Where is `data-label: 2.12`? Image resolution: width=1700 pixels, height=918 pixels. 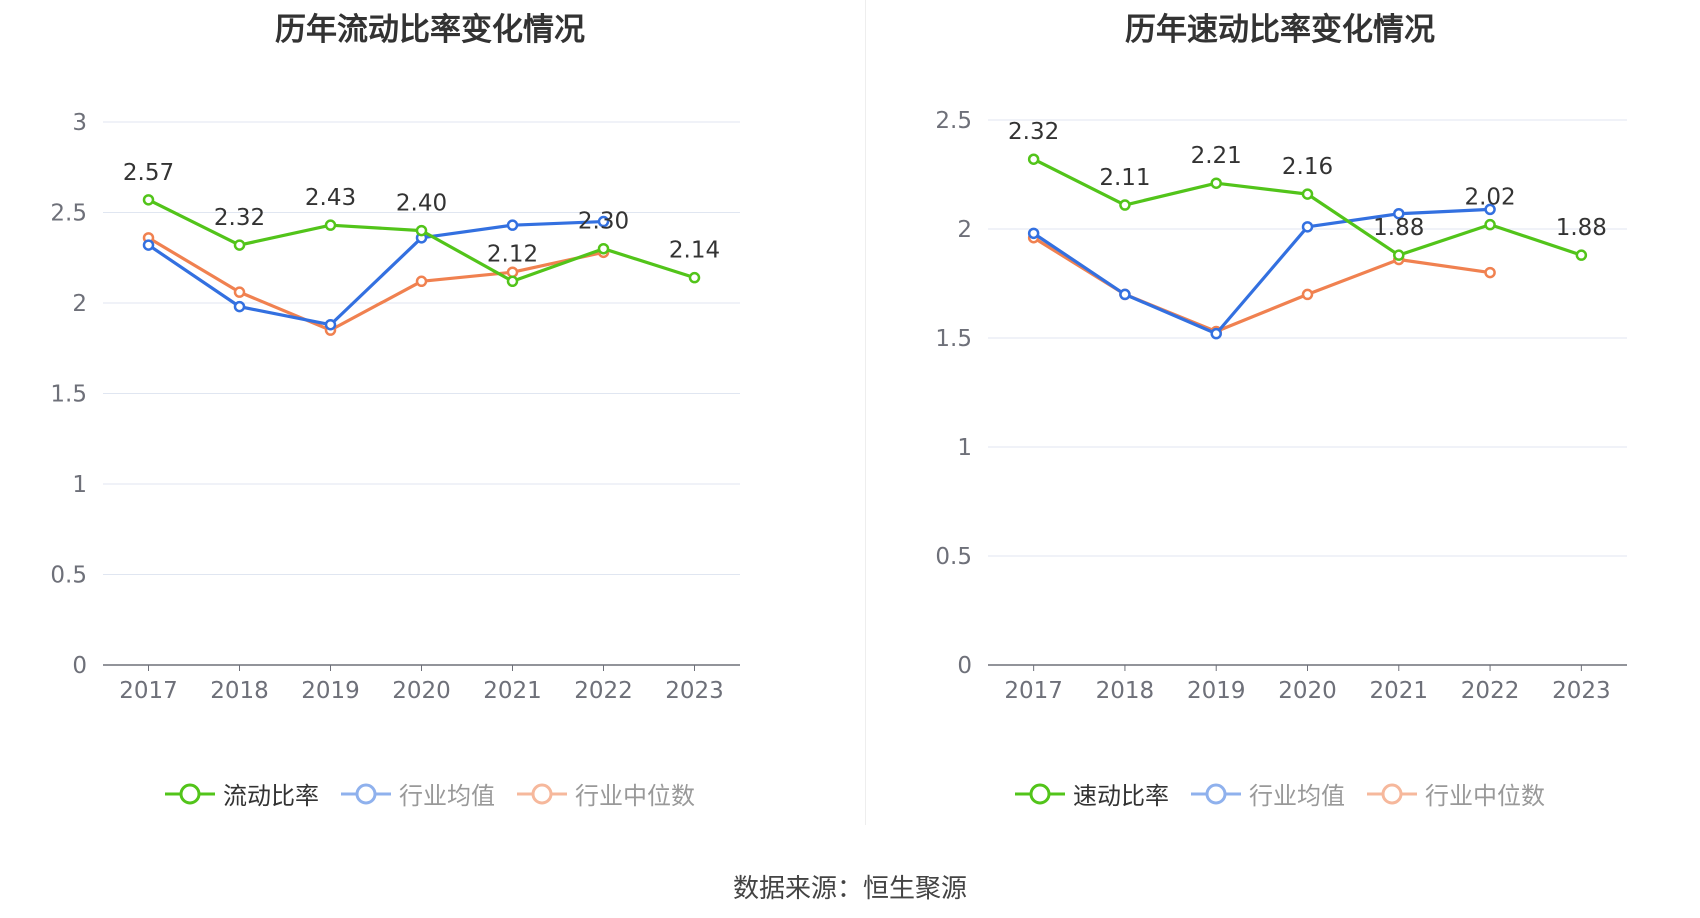
data-label: 2.12 is located at coordinates (512, 254).